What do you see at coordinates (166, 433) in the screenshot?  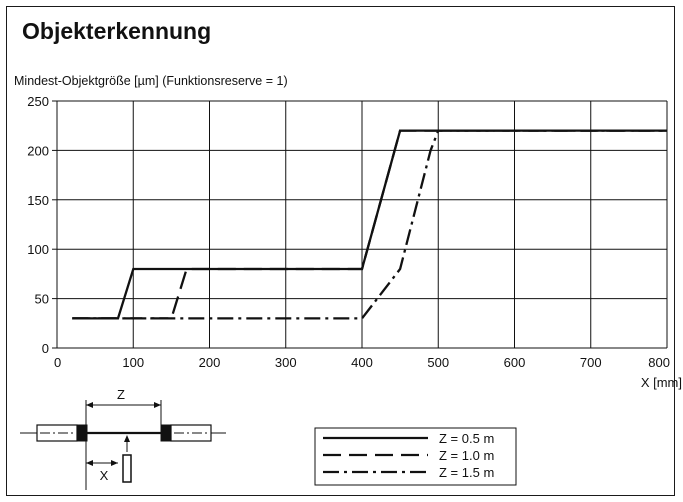 I see `receiver-lens` at bounding box center [166, 433].